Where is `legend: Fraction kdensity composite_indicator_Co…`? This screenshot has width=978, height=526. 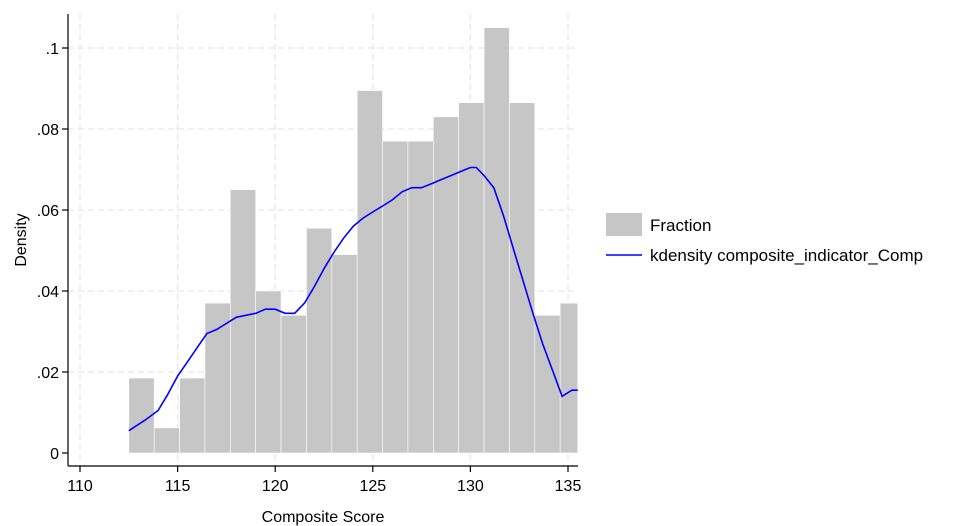 legend: Fraction kdensity composite_indicator_Co… is located at coordinates (764, 239).